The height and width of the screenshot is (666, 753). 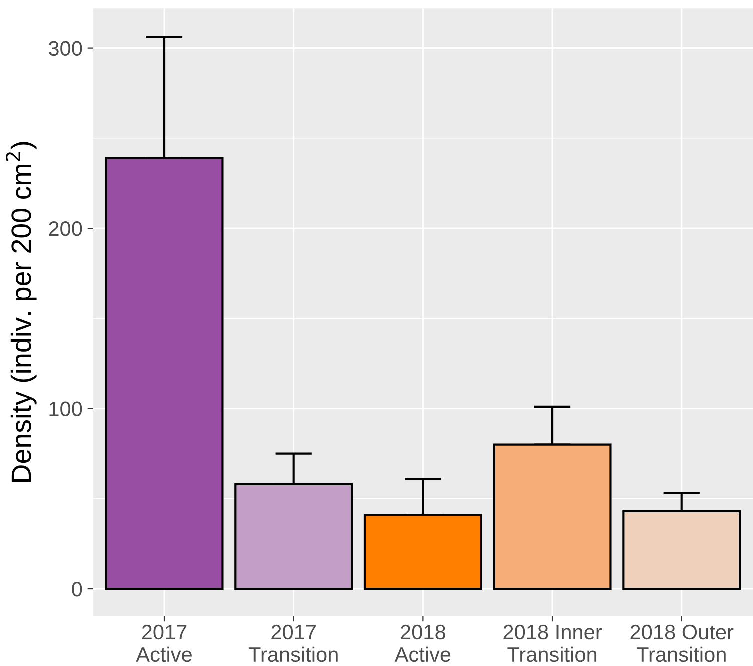 What do you see at coordinates (164, 643) in the screenshot?
I see `x-tick-label: 2017 Active` at bounding box center [164, 643].